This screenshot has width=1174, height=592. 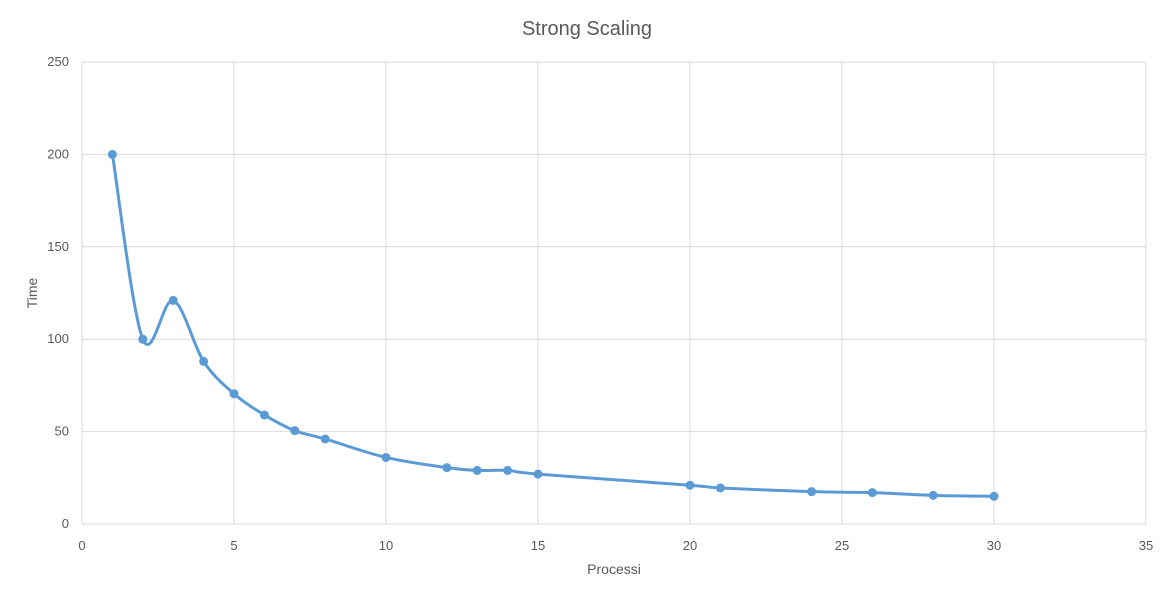 What do you see at coordinates (65, 523) in the screenshot?
I see `y-tick-label: 0` at bounding box center [65, 523].